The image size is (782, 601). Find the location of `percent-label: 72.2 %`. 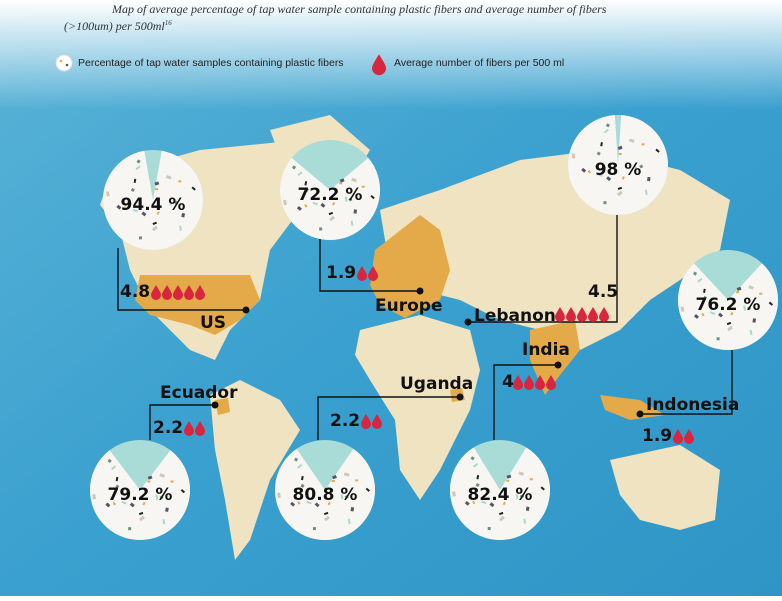

percent-label: 72.2 % is located at coordinates (330, 195).